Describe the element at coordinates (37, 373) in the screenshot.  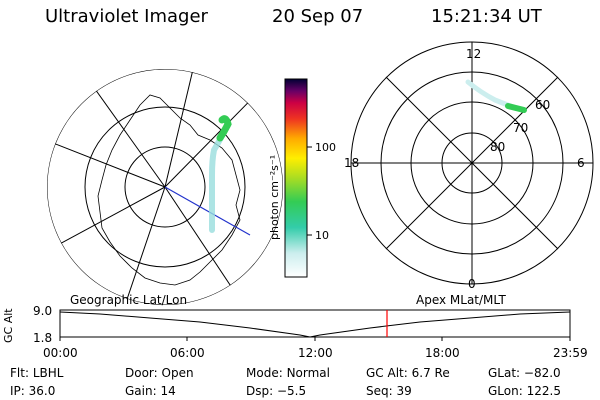
I see `footer-flt: Flt: LBHL` at that location.